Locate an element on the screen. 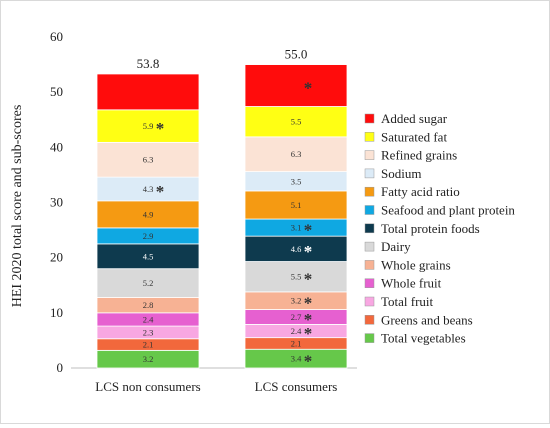 This screenshot has width=550, height=428. legend-swatch-sodium is located at coordinates (369, 173).